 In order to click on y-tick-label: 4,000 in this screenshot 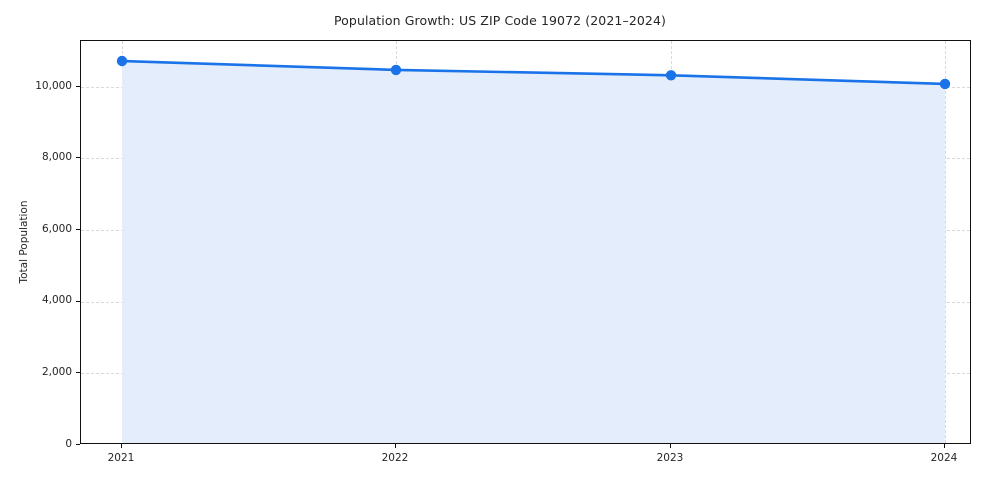, I will do `click(56, 300)`.